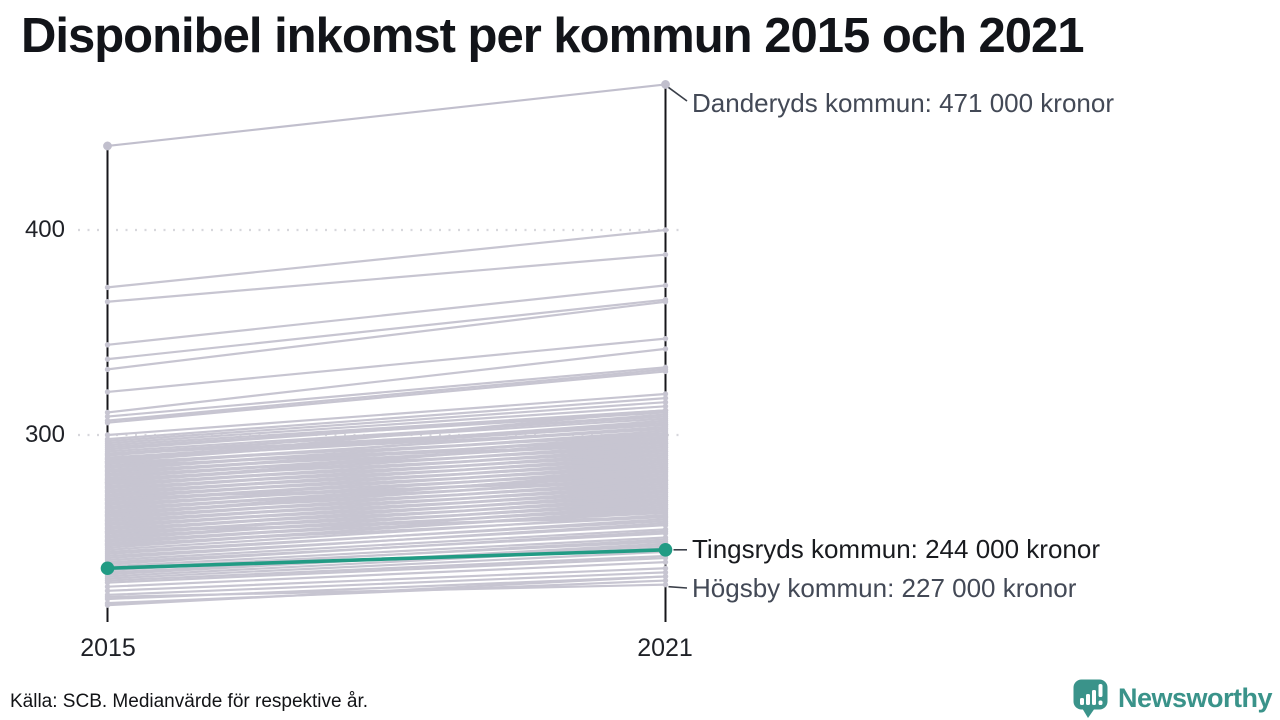 The image size is (1280, 720). Describe the element at coordinates (678, 337) in the screenshot. I see `annotation-leader-lines` at that location.